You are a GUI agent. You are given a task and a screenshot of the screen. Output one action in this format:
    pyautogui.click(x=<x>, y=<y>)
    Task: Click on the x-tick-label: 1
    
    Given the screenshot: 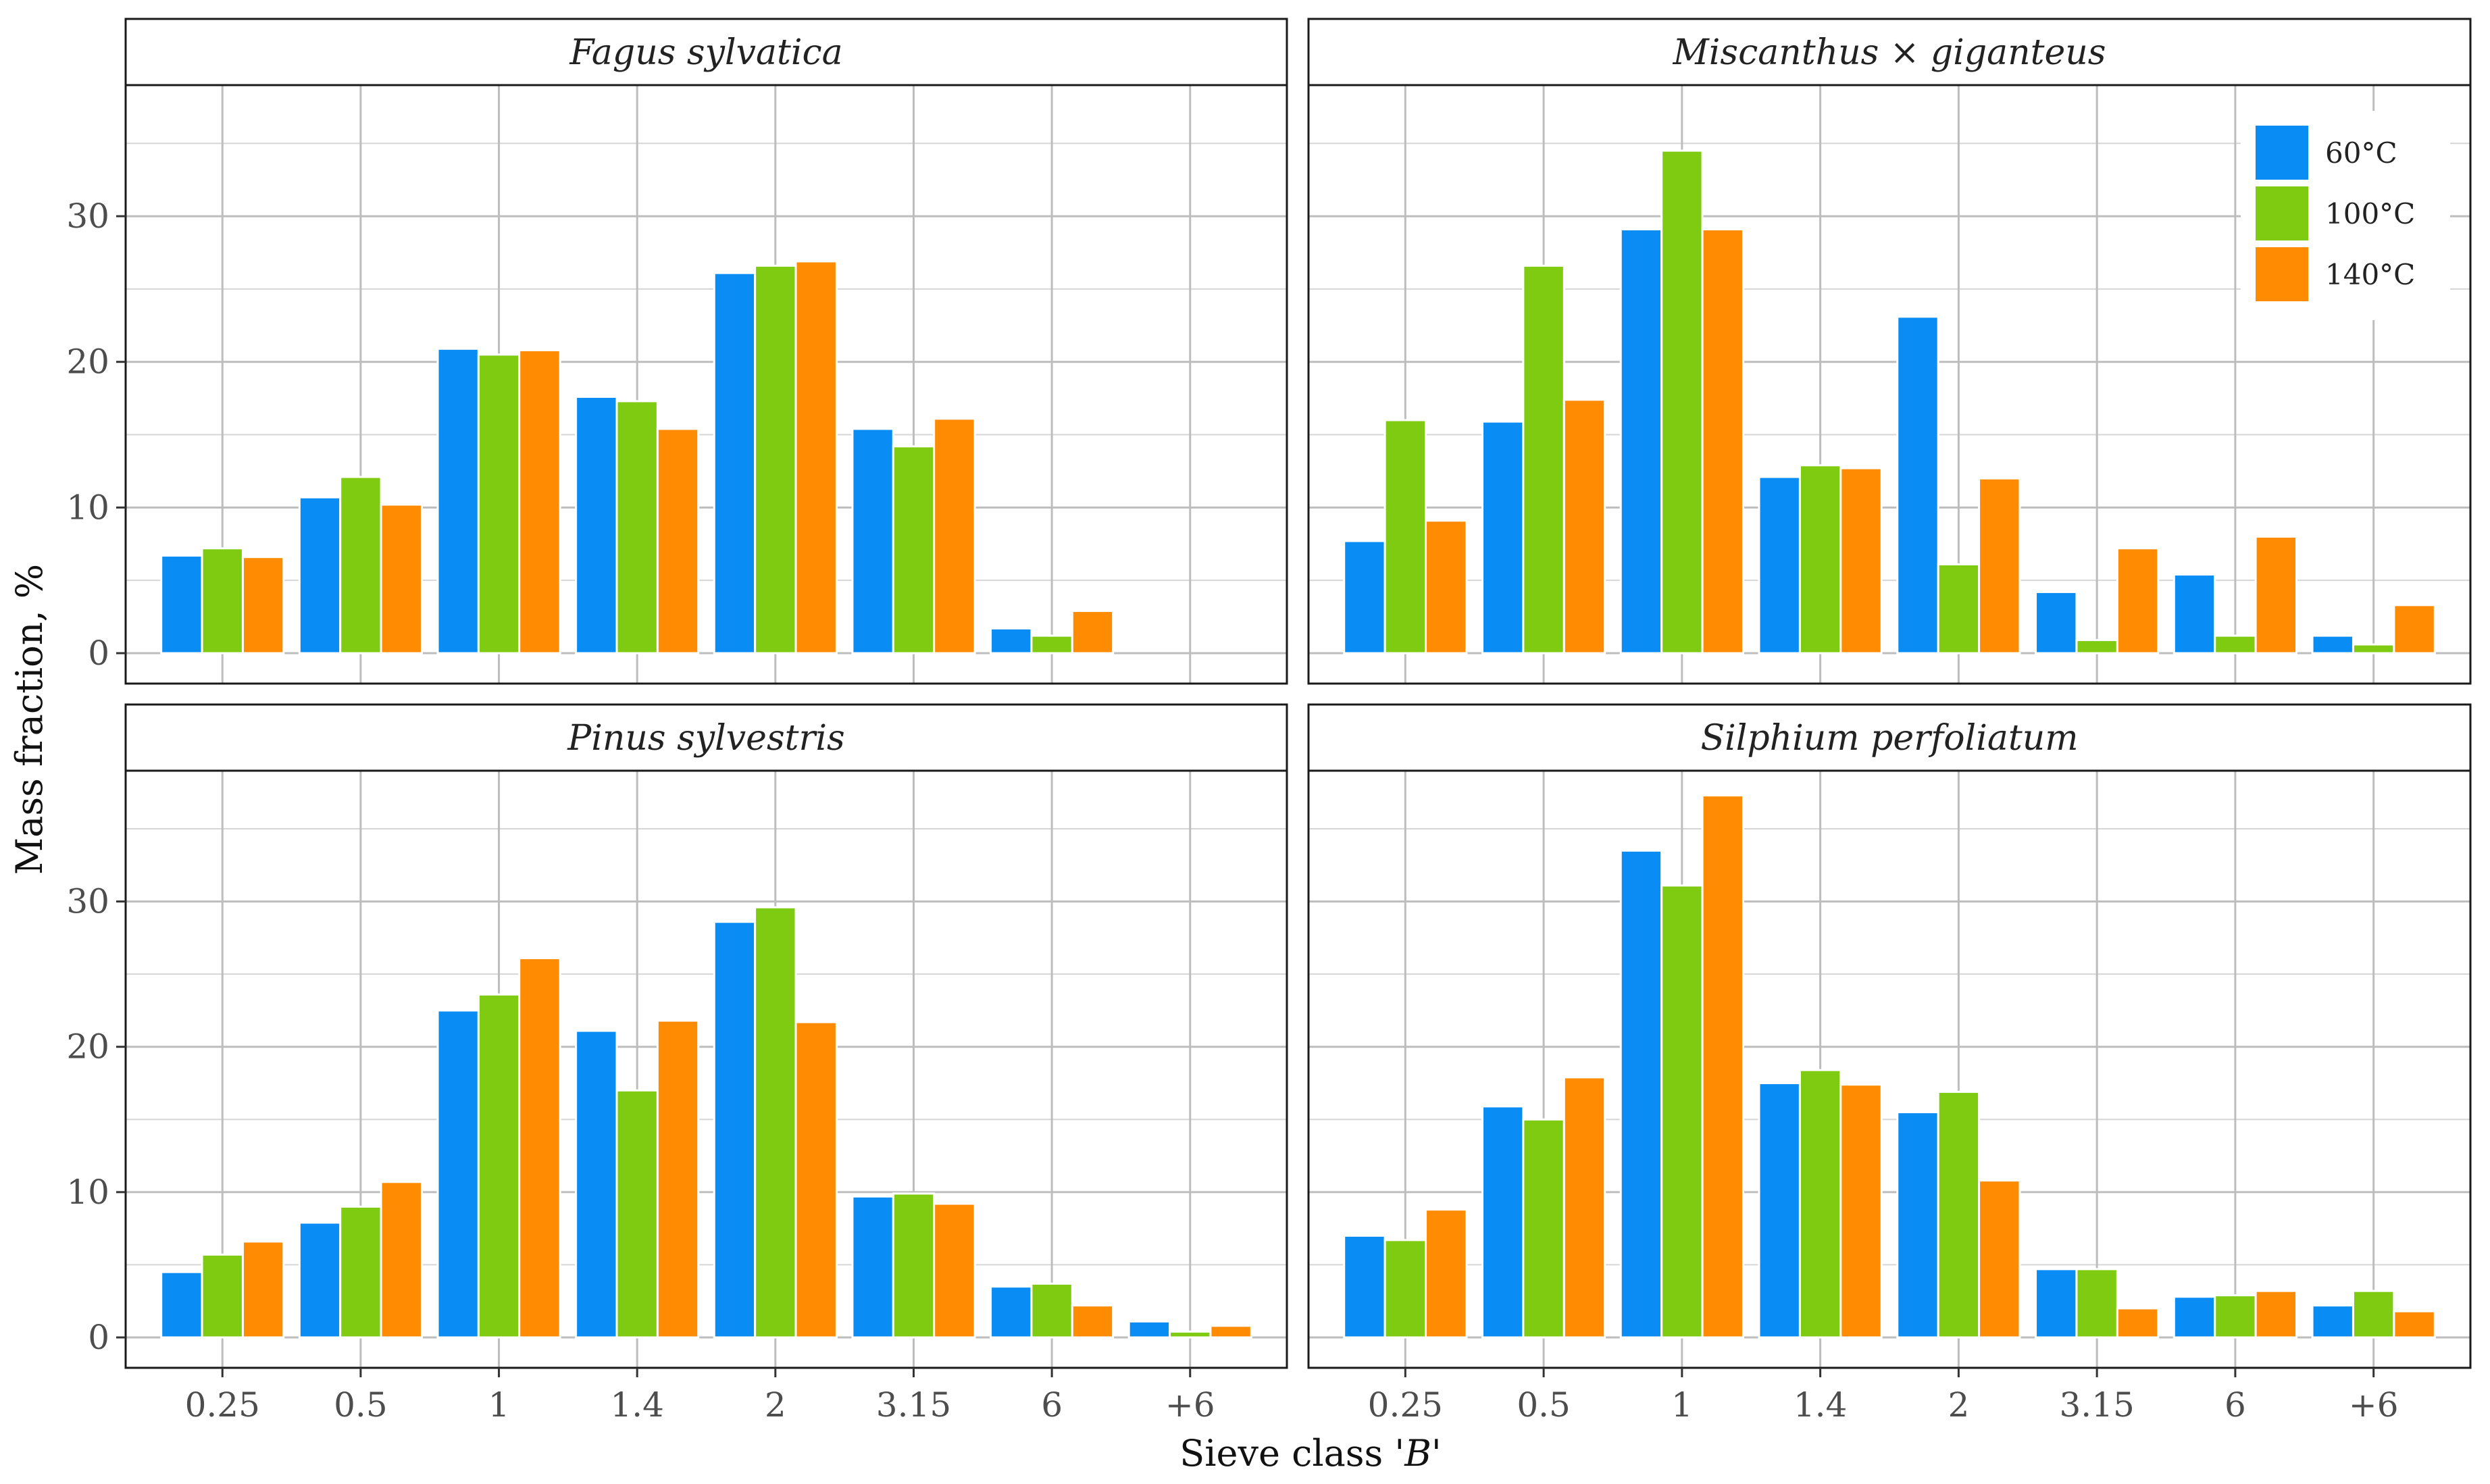 What is the action you would take?
    pyautogui.click(x=499, y=1405)
    